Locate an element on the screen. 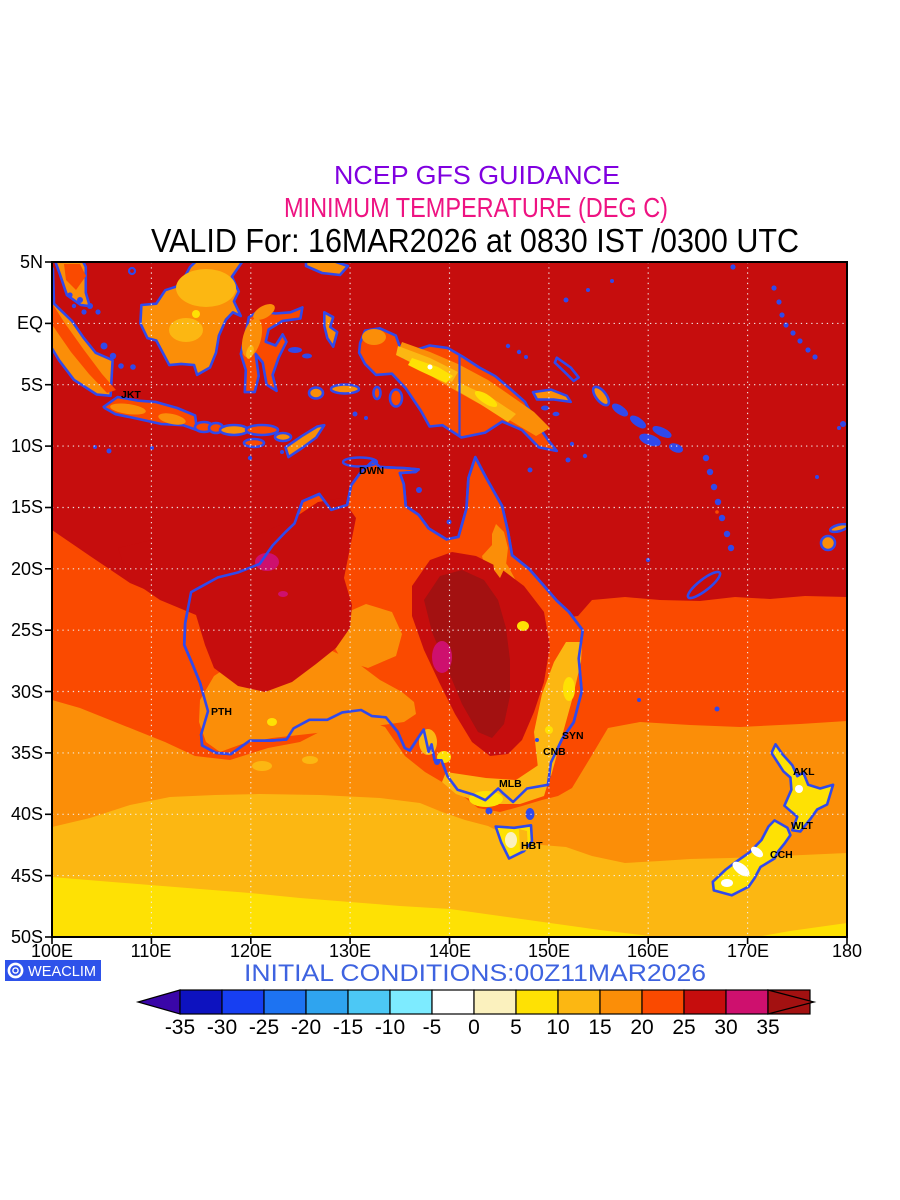 The height and width of the screenshot is (1200, 900). svg-text: 130E is located at coordinates (350, 951).